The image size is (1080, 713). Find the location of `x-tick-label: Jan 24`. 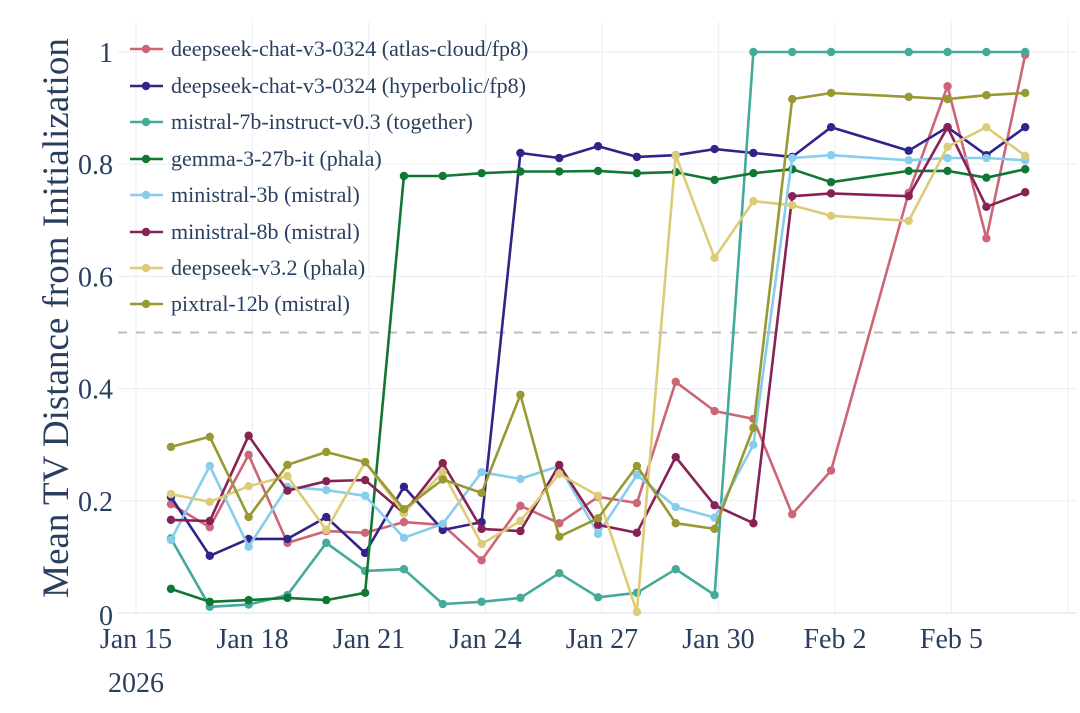

x-tick-label: Jan 24 is located at coordinates (485, 639).